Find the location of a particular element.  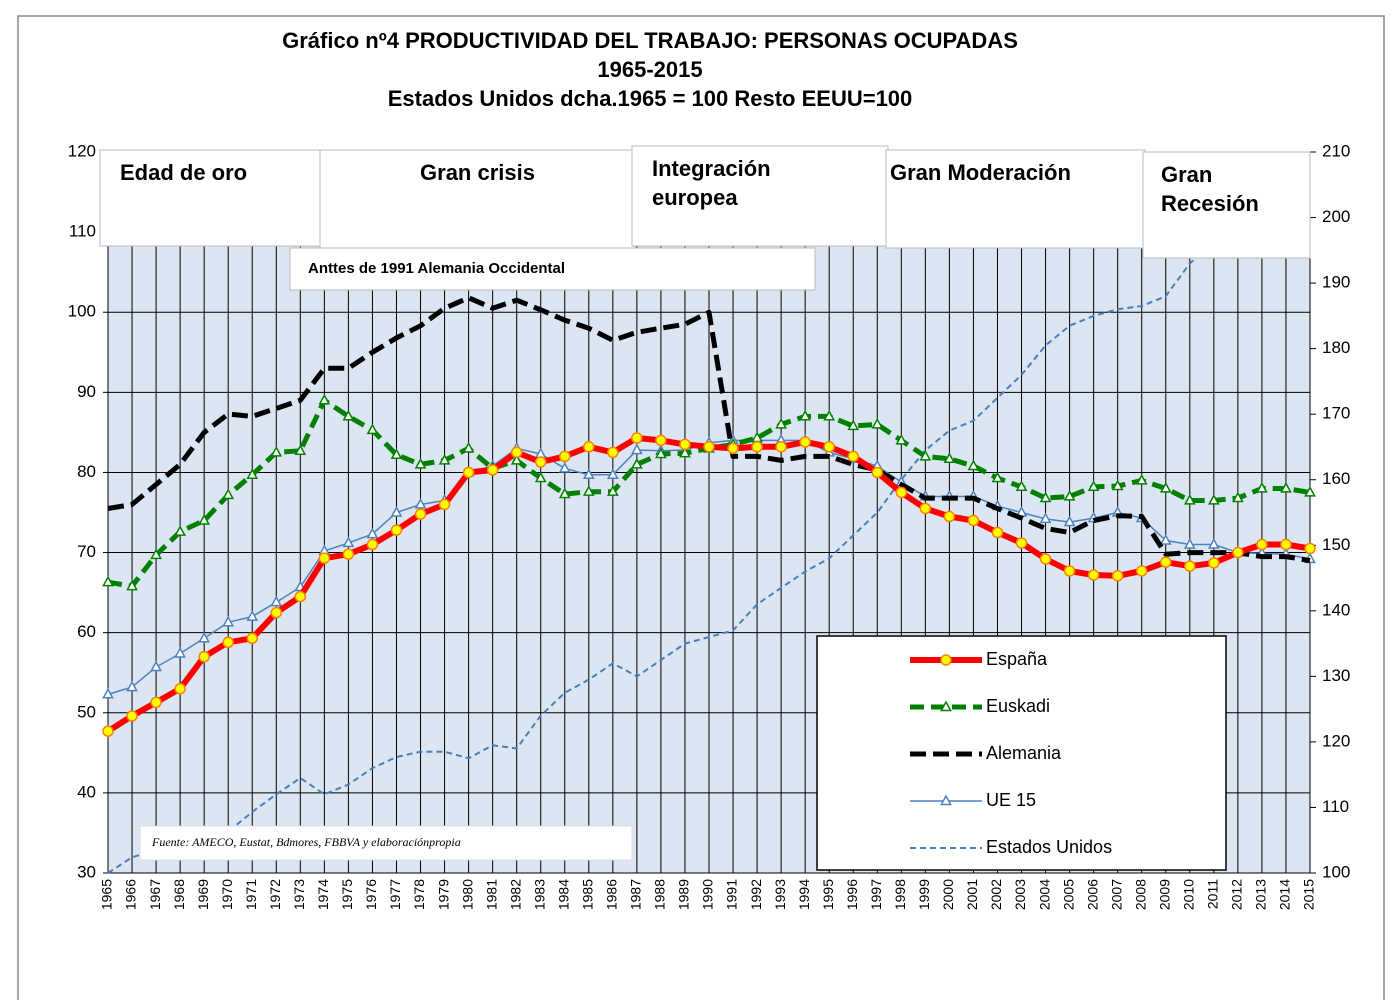

y2-tick-label: 210 is located at coordinates (1336, 150).